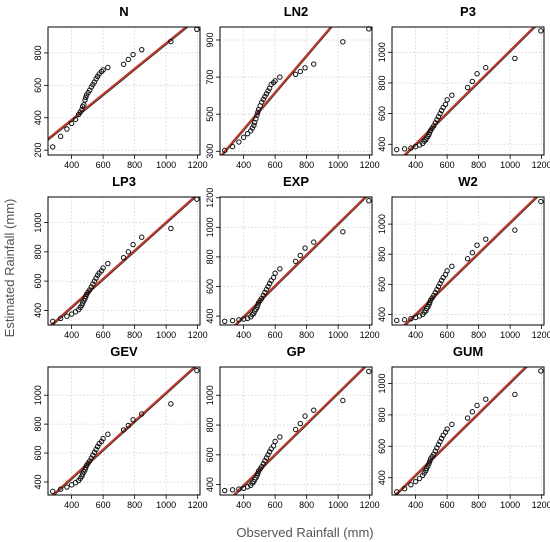 This screenshot has width=550, height=542. Describe the element at coordinates (510, 335) in the screenshot. I see `x-tick-label-w2-1000: 1000` at that location.